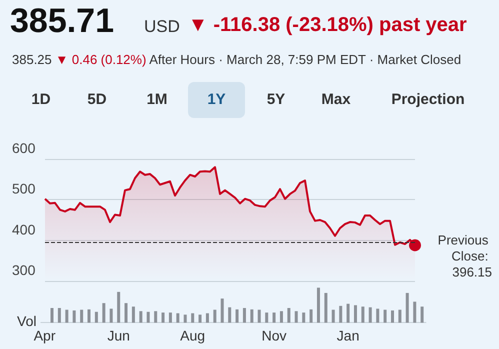  Describe the element at coordinates (157, 100) in the screenshot. I see `text: 1M` at that location.